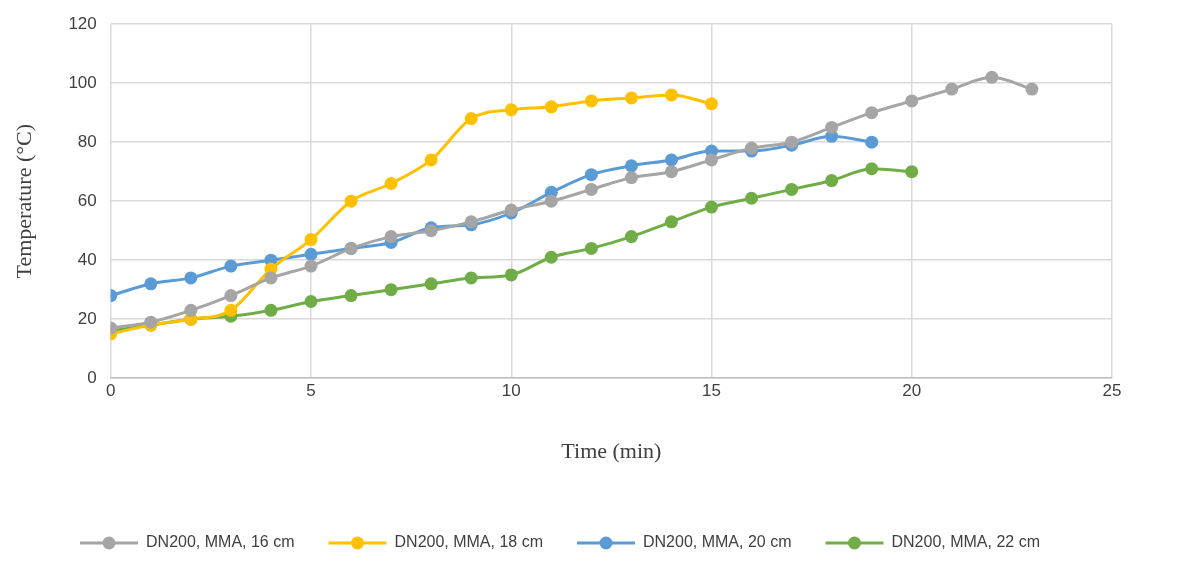  I want to click on x-tick-label: 10, so click(511, 391).